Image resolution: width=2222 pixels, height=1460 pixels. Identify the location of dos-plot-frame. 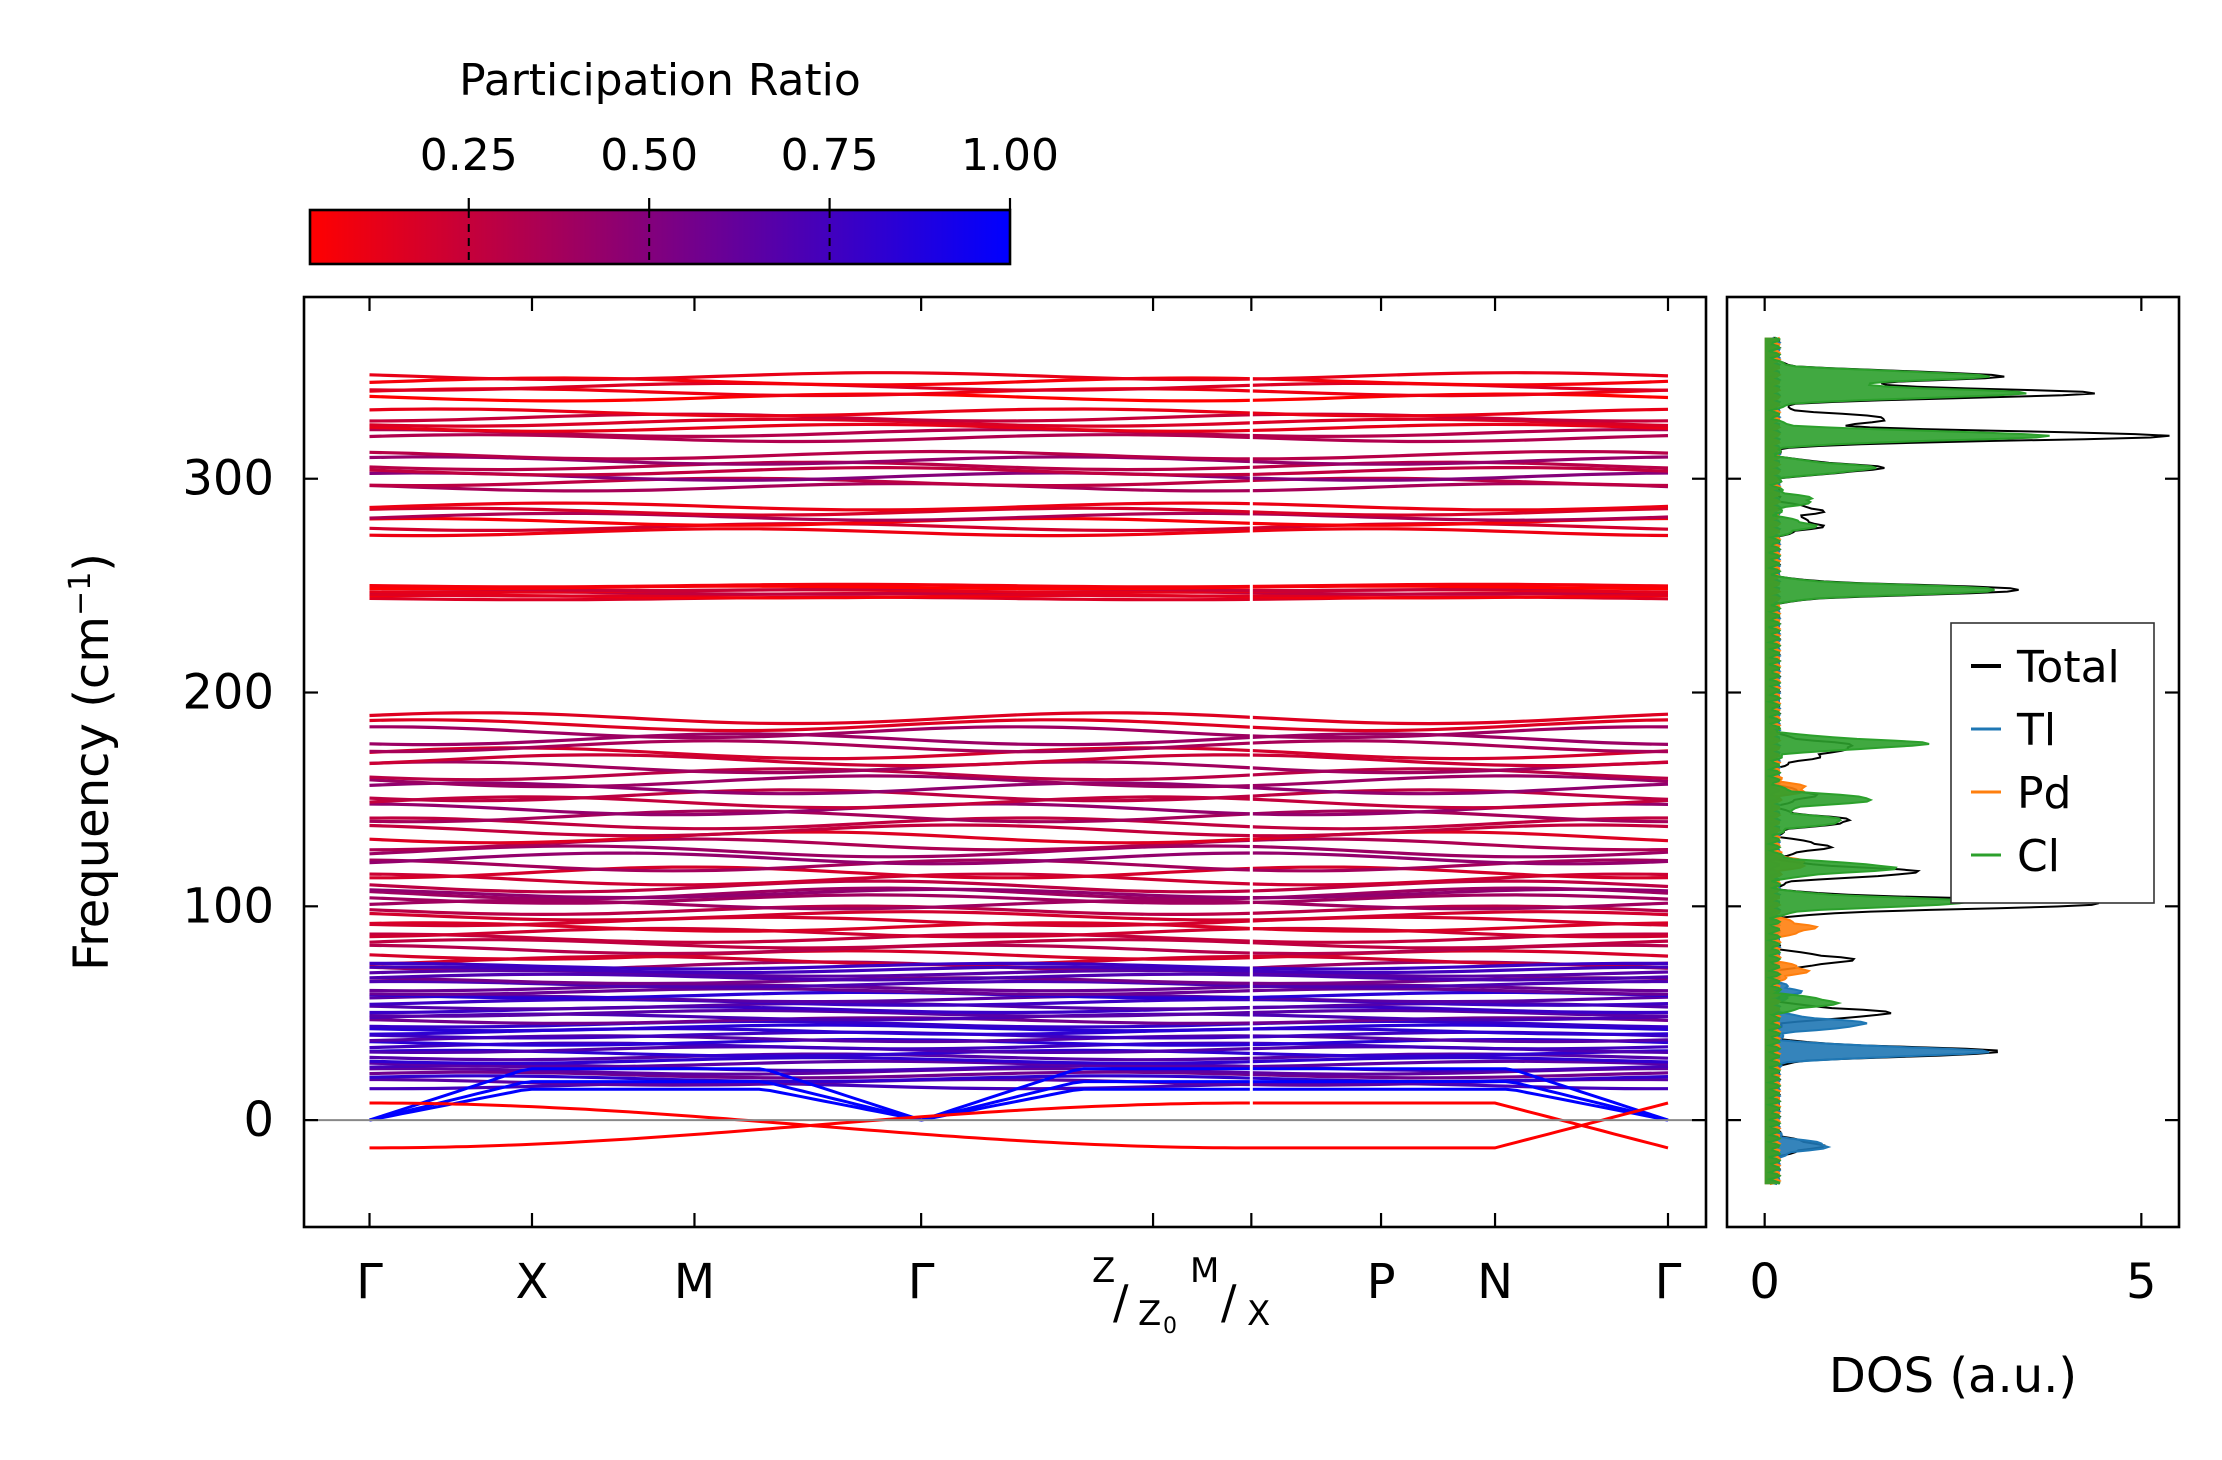
(1953, 762).